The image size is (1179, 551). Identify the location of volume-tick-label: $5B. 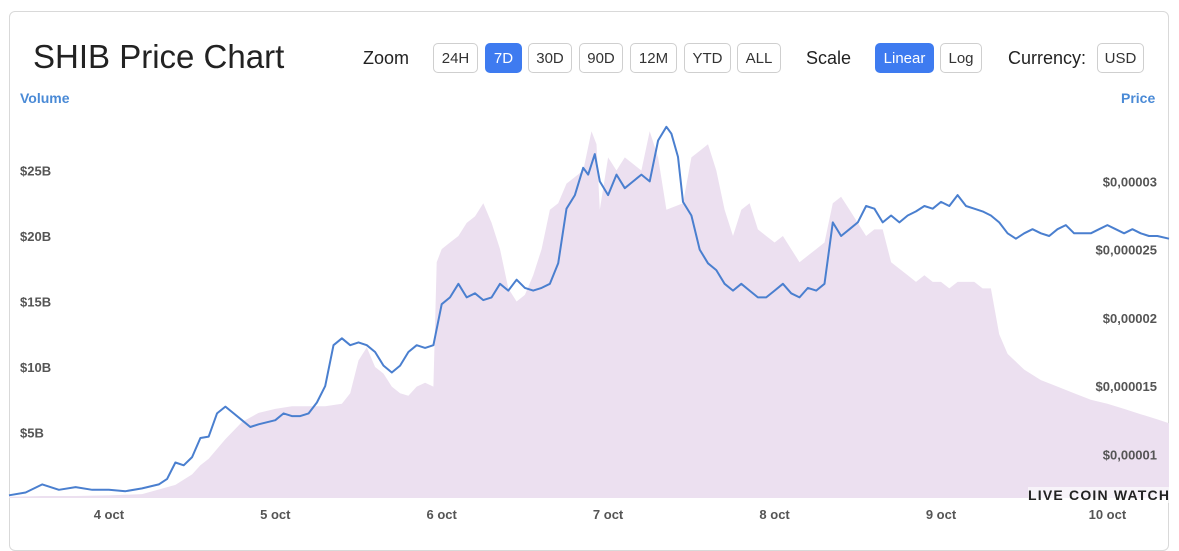
(32, 433).